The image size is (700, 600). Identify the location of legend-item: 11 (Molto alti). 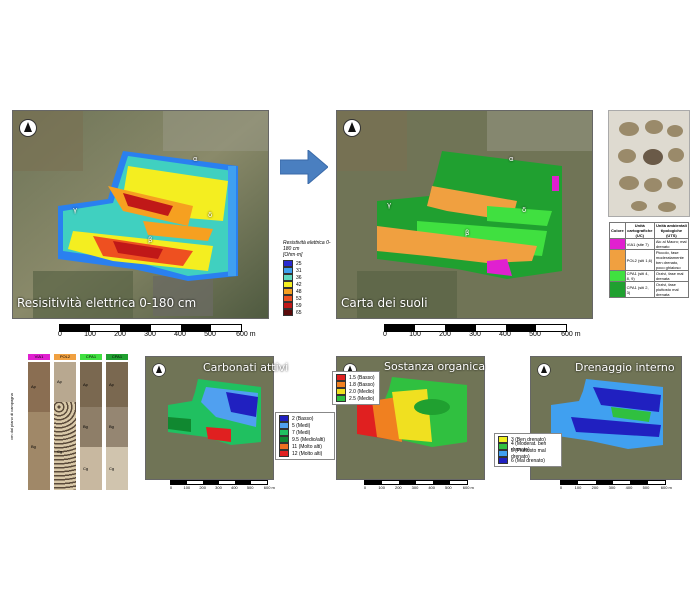
(305, 446).